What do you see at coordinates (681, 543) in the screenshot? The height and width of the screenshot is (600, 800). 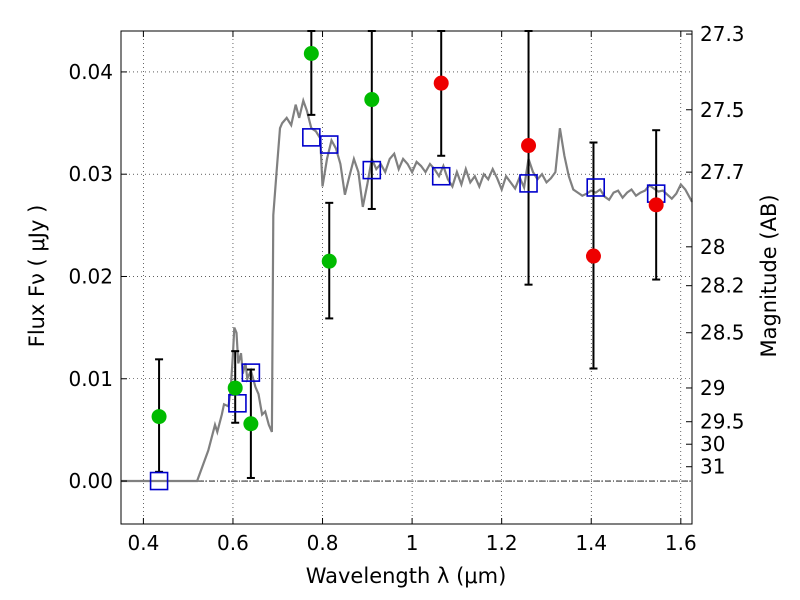 I see `x-tick-label: 1.6` at bounding box center [681, 543].